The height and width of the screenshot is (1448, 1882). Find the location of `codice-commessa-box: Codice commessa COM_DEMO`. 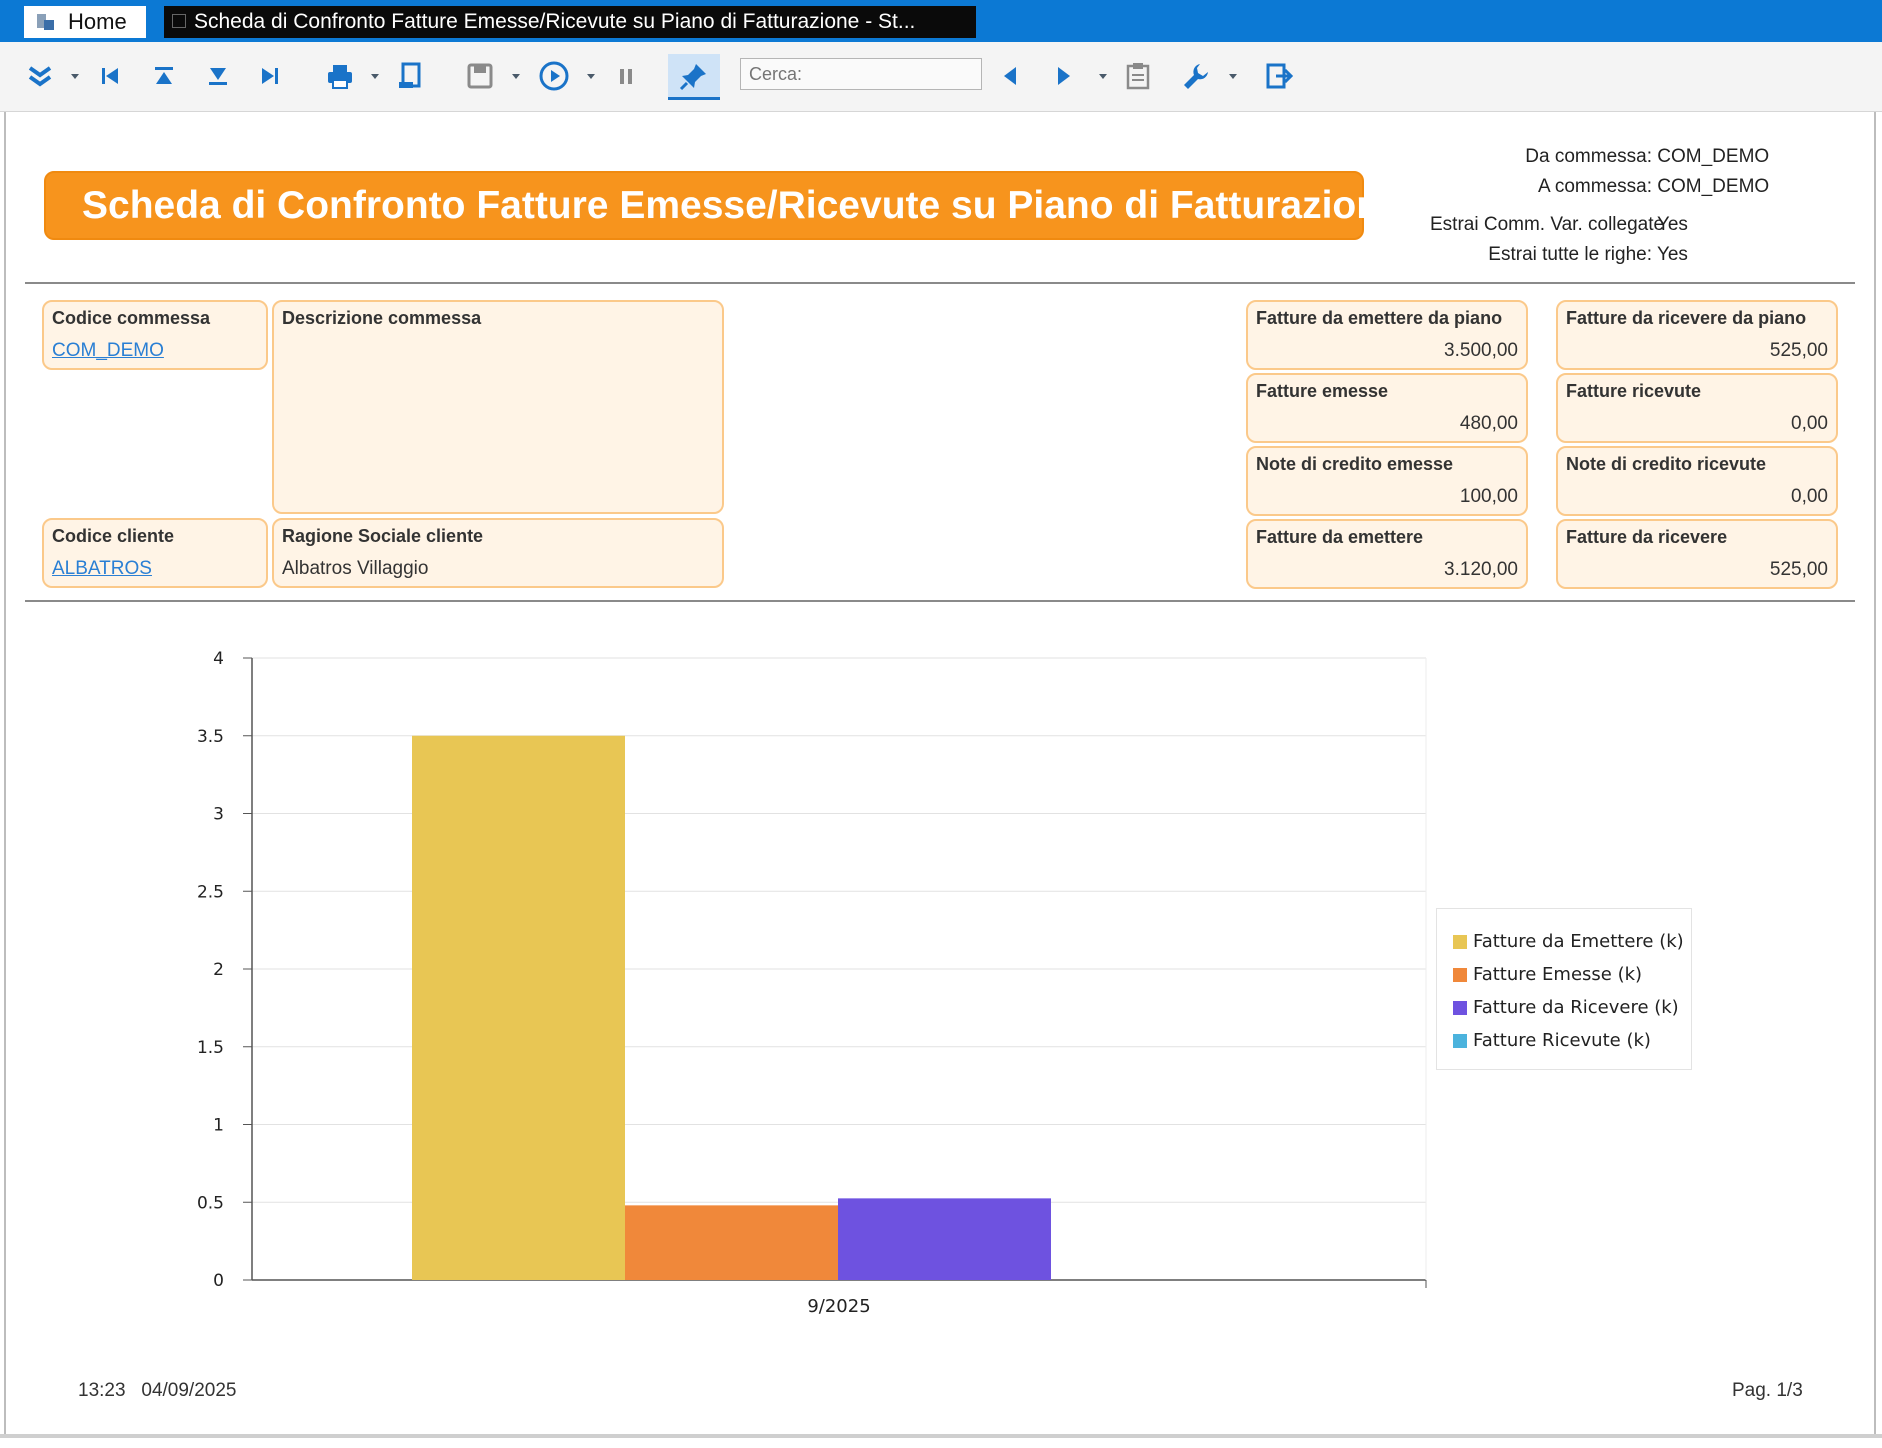

codice-commessa-box: Codice commessa COM_DEMO is located at coordinates (155, 335).